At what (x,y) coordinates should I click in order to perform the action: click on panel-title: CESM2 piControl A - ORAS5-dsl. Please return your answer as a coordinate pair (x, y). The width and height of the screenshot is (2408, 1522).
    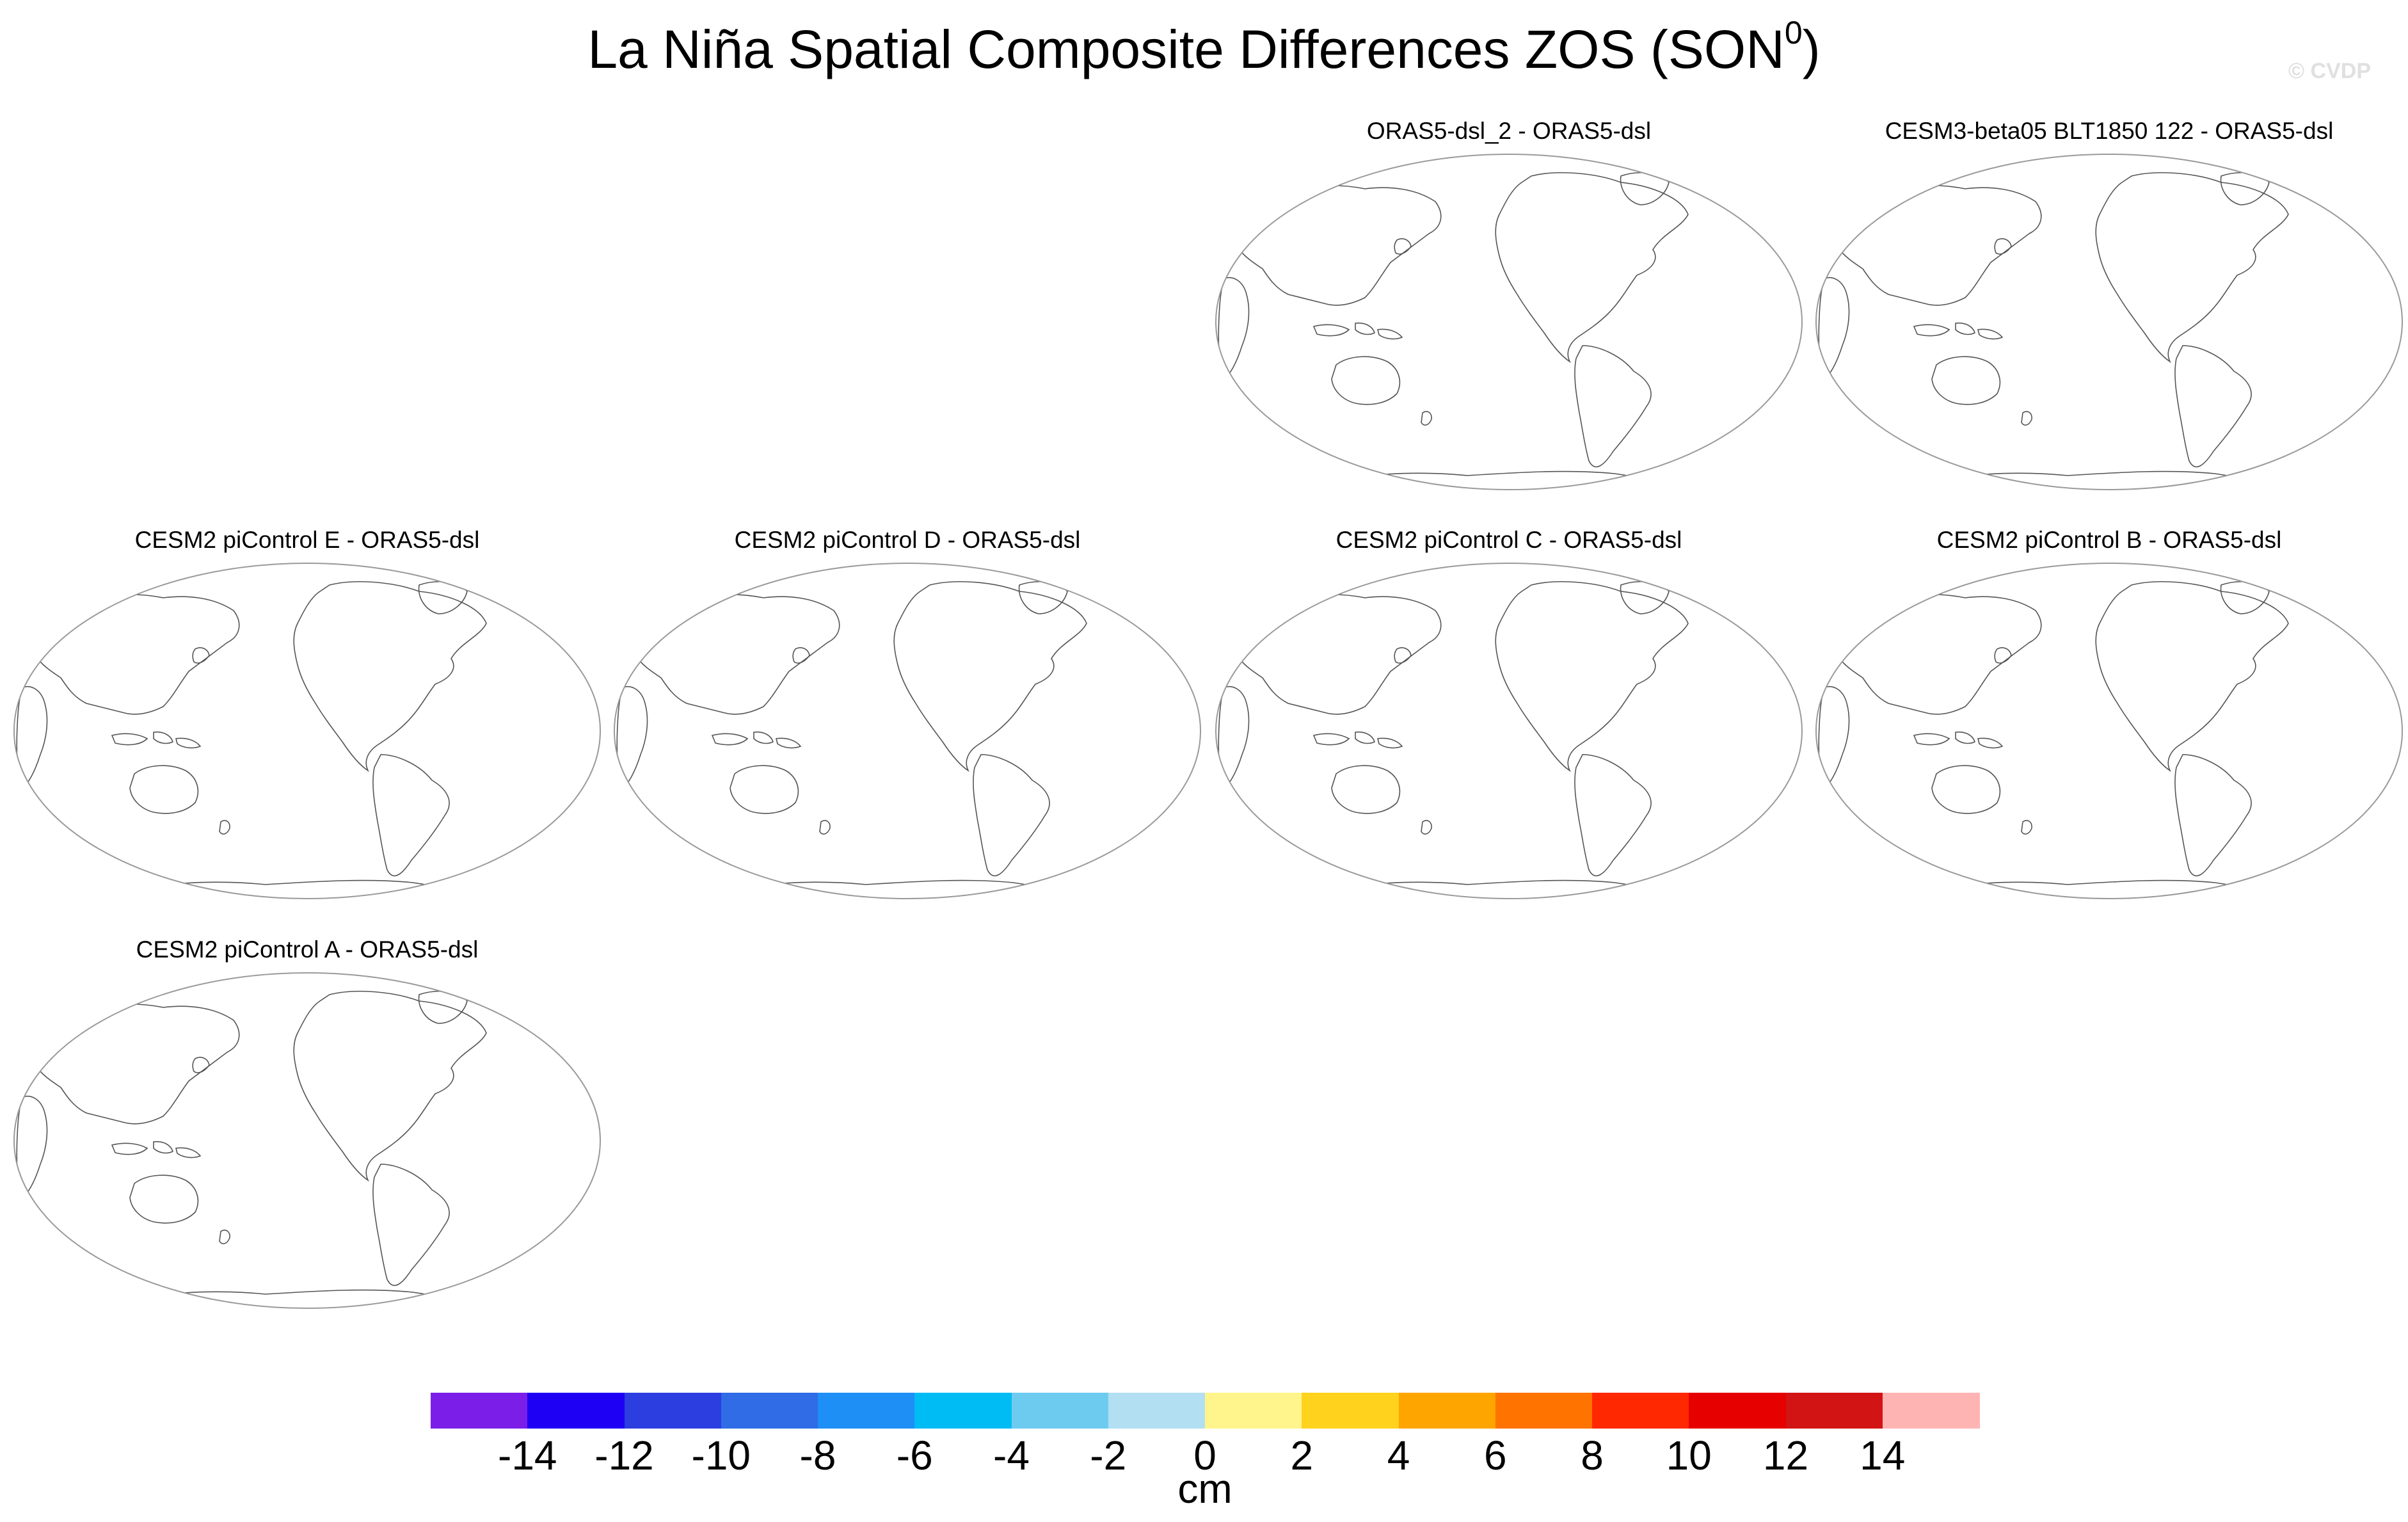
    Looking at the image, I should click on (307, 949).